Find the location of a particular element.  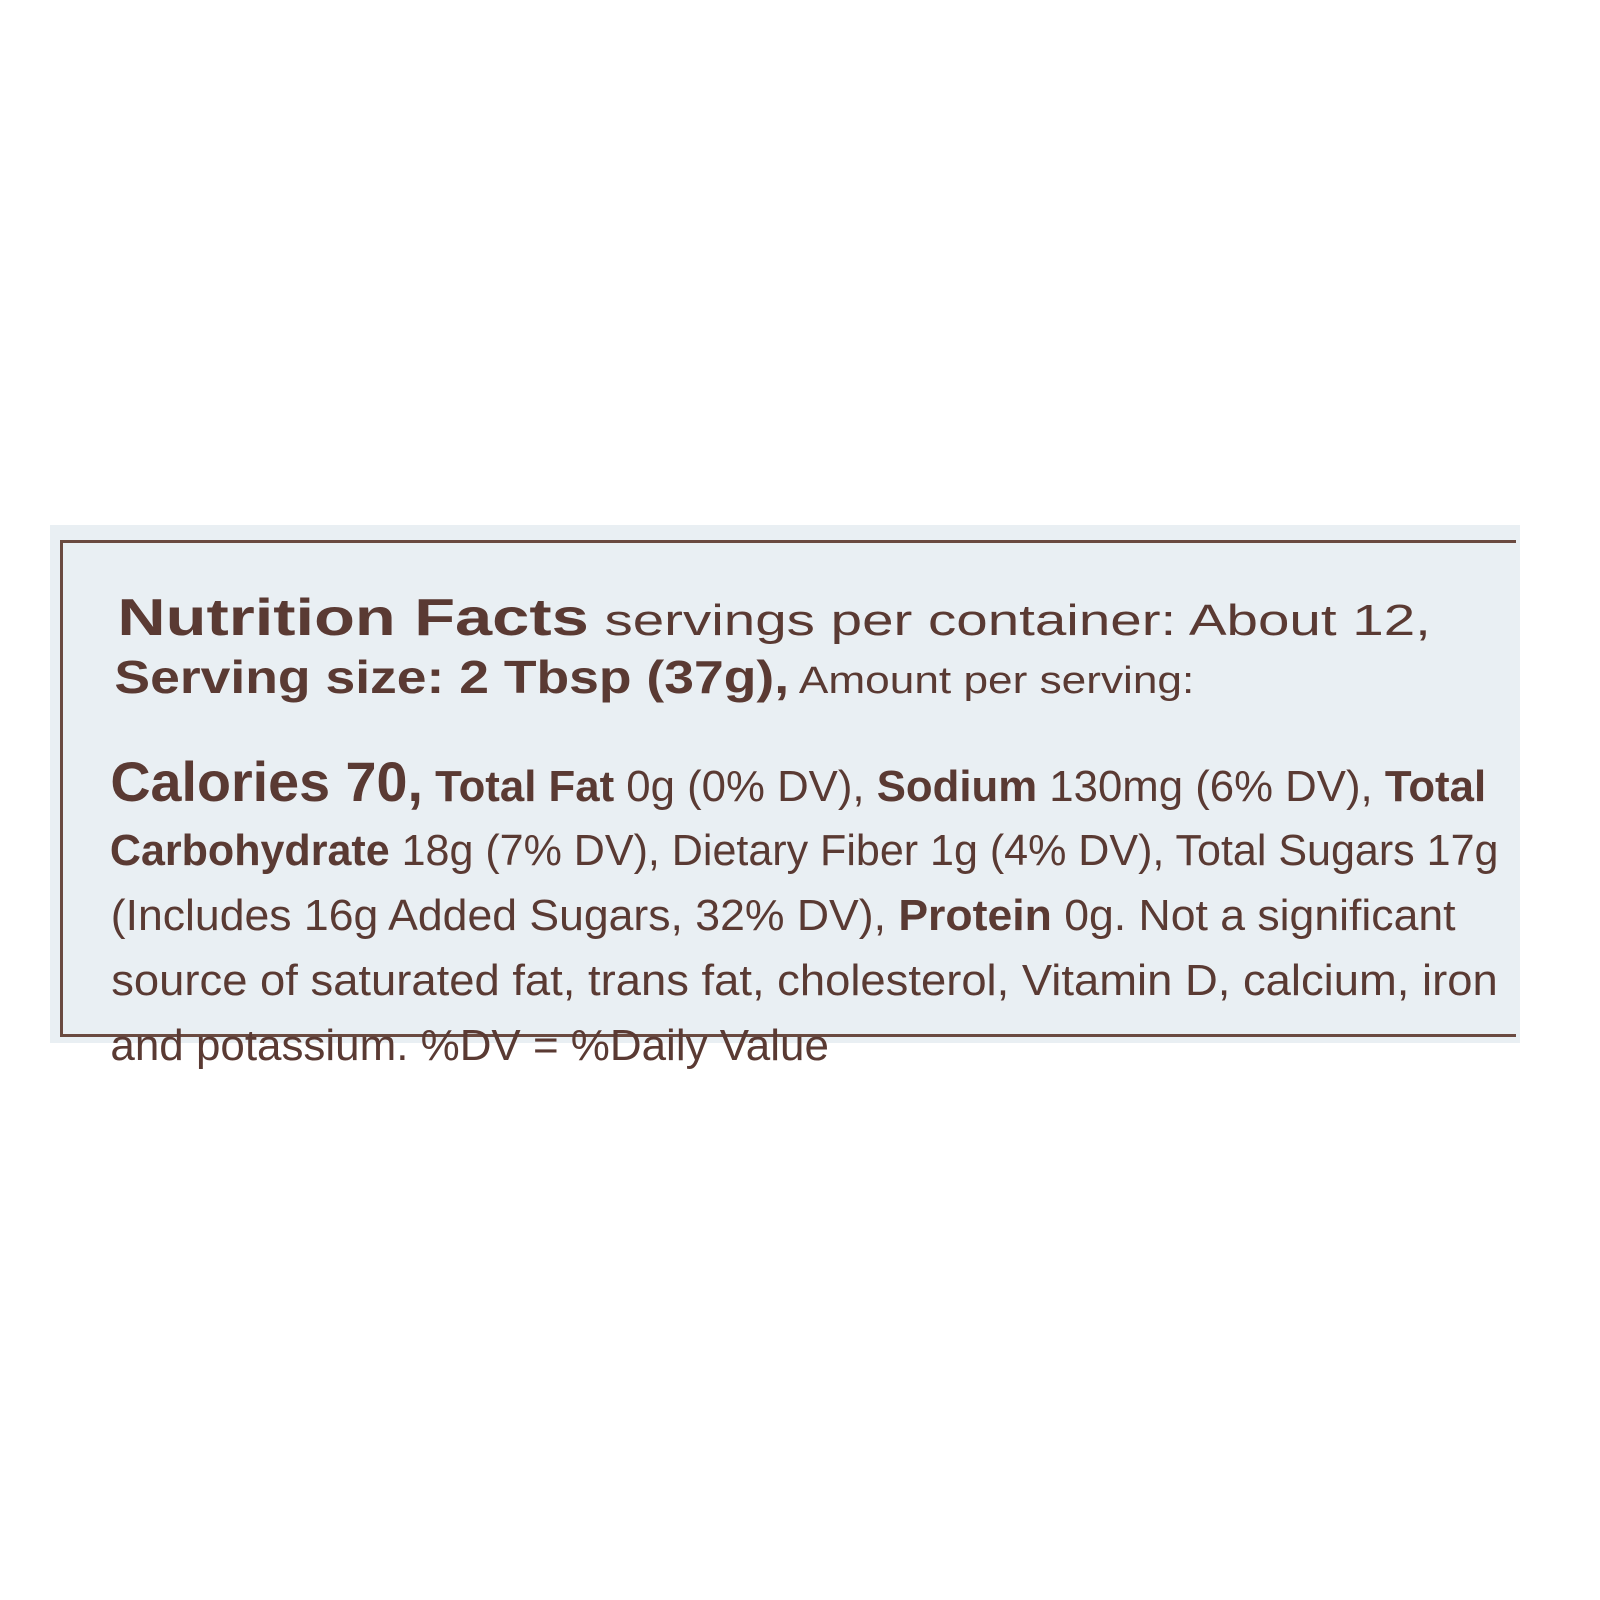

protein-value: 0g. Not a significant is located at coordinates (1253, 915).